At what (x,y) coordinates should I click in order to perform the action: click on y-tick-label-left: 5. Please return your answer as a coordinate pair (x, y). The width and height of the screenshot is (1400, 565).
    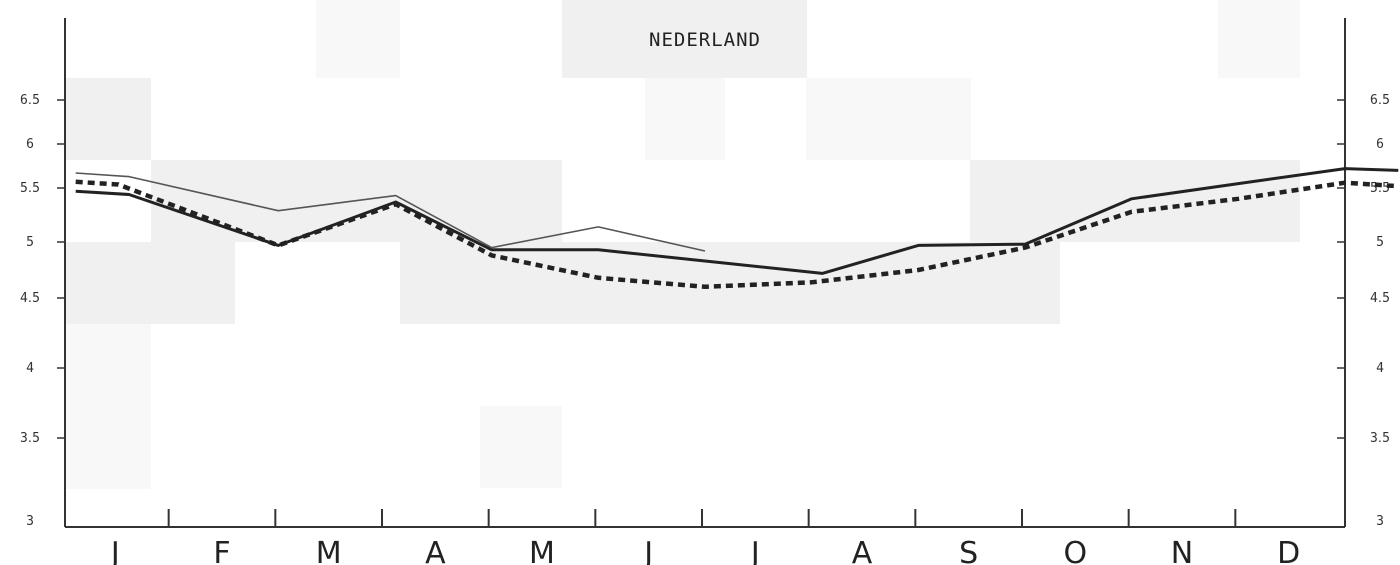
    Looking at the image, I should click on (30, 242).